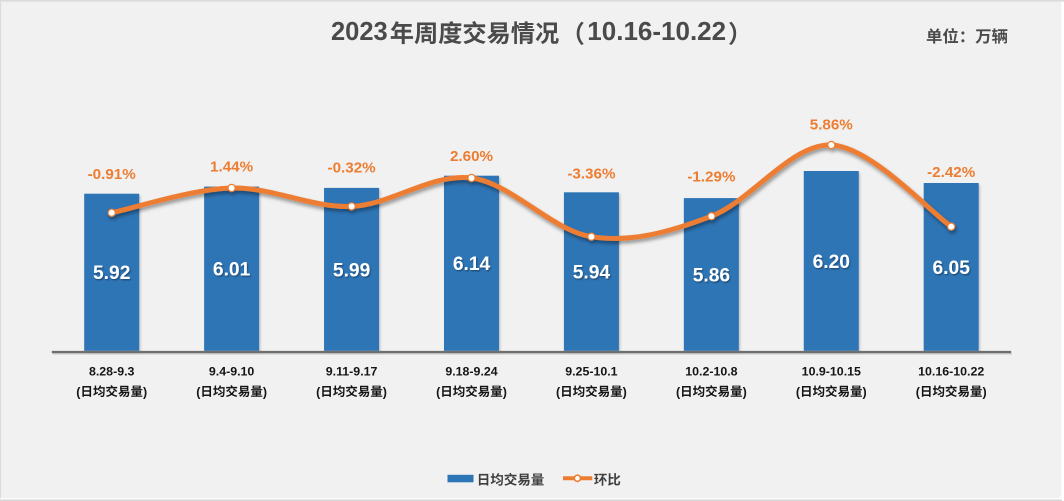  I want to click on svg-text: -2.42%, so click(951, 172).